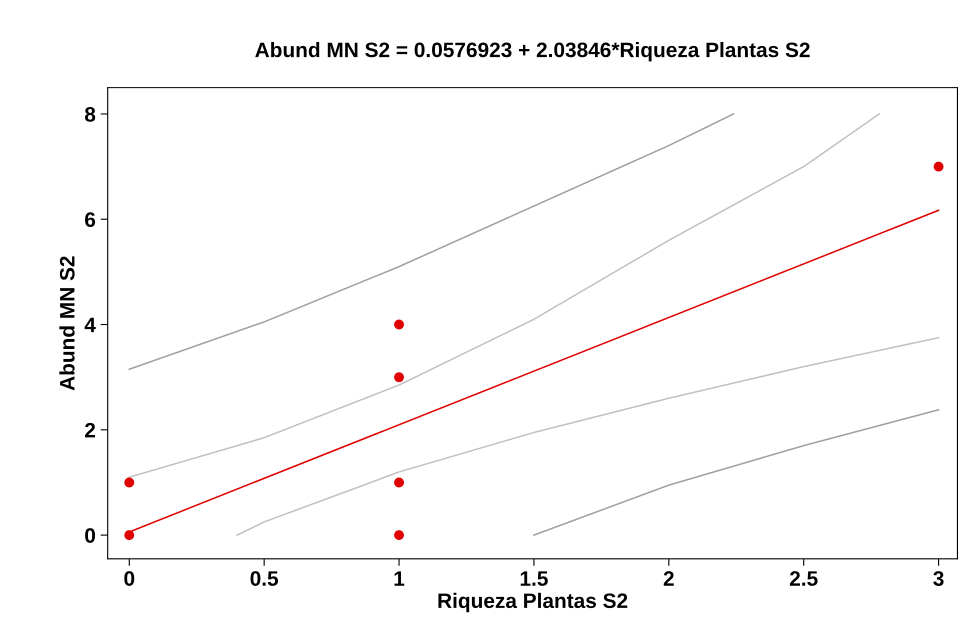 The image size is (979, 635). What do you see at coordinates (90, 114) in the screenshot?
I see `y-tick-label: 8` at bounding box center [90, 114].